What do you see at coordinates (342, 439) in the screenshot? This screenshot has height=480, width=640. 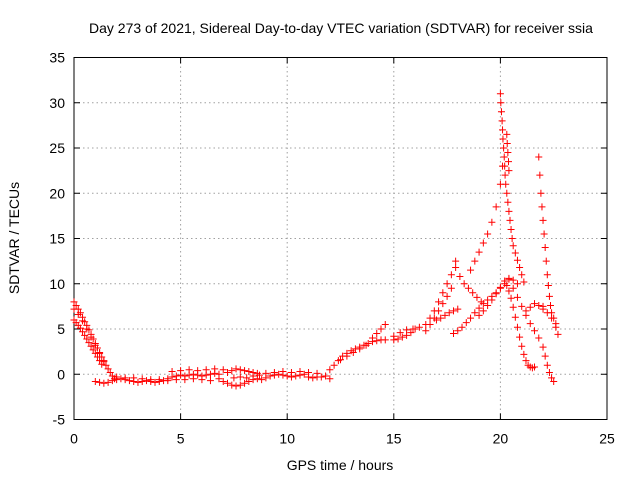 I see `x-tick-labels: 0 5 10 15 20 25` at bounding box center [342, 439].